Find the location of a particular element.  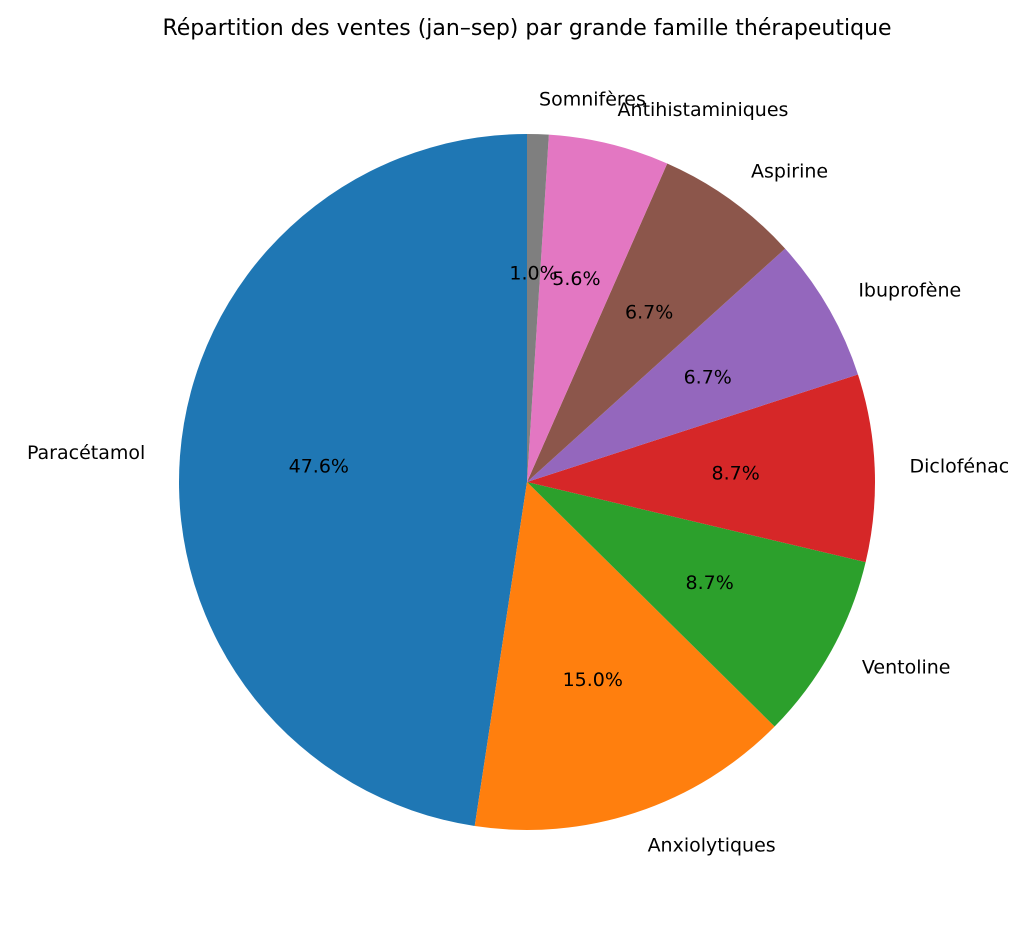

slice-label-ibuprofene: Ibuprofène is located at coordinates (909, 290).